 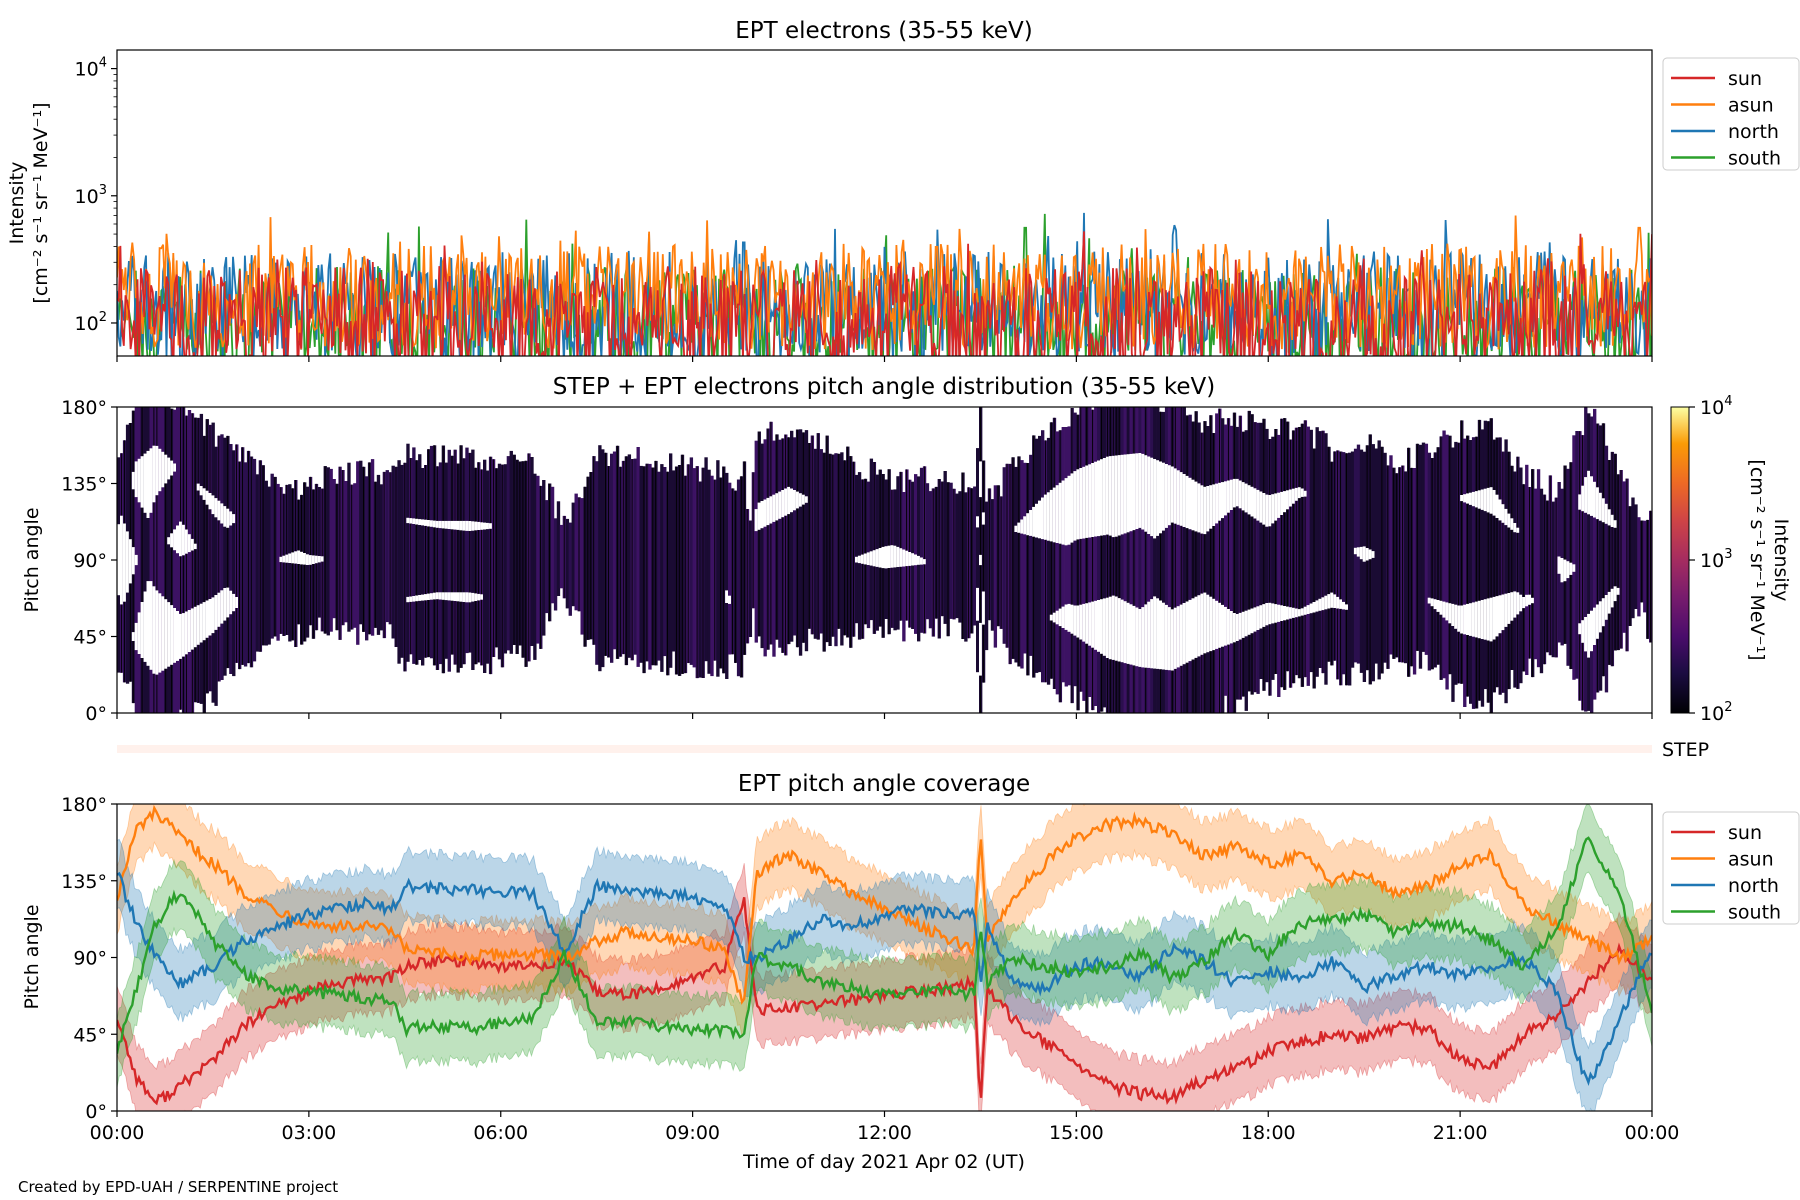 What do you see at coordinates (1731, 114) in the screenshot?
I see `panel1-legend: sun asun north south` at bounding box center [1731, 114].